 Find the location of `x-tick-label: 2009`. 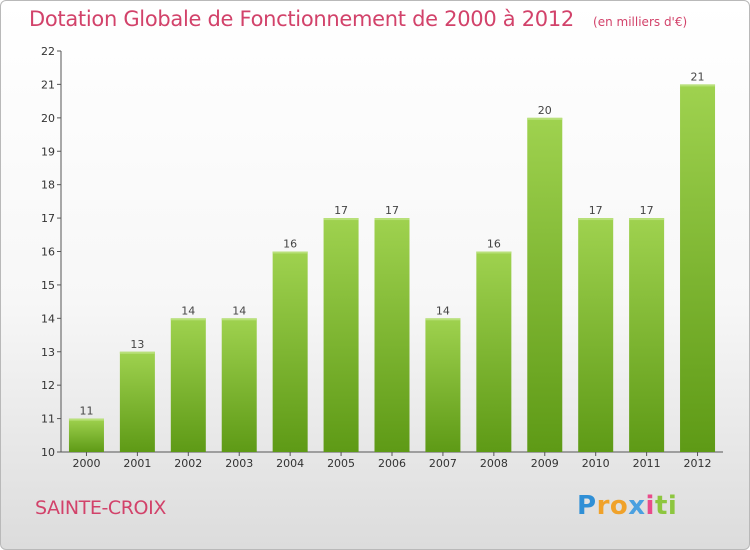

x-tick-label: 2009 is located at coordinates (545, 463).